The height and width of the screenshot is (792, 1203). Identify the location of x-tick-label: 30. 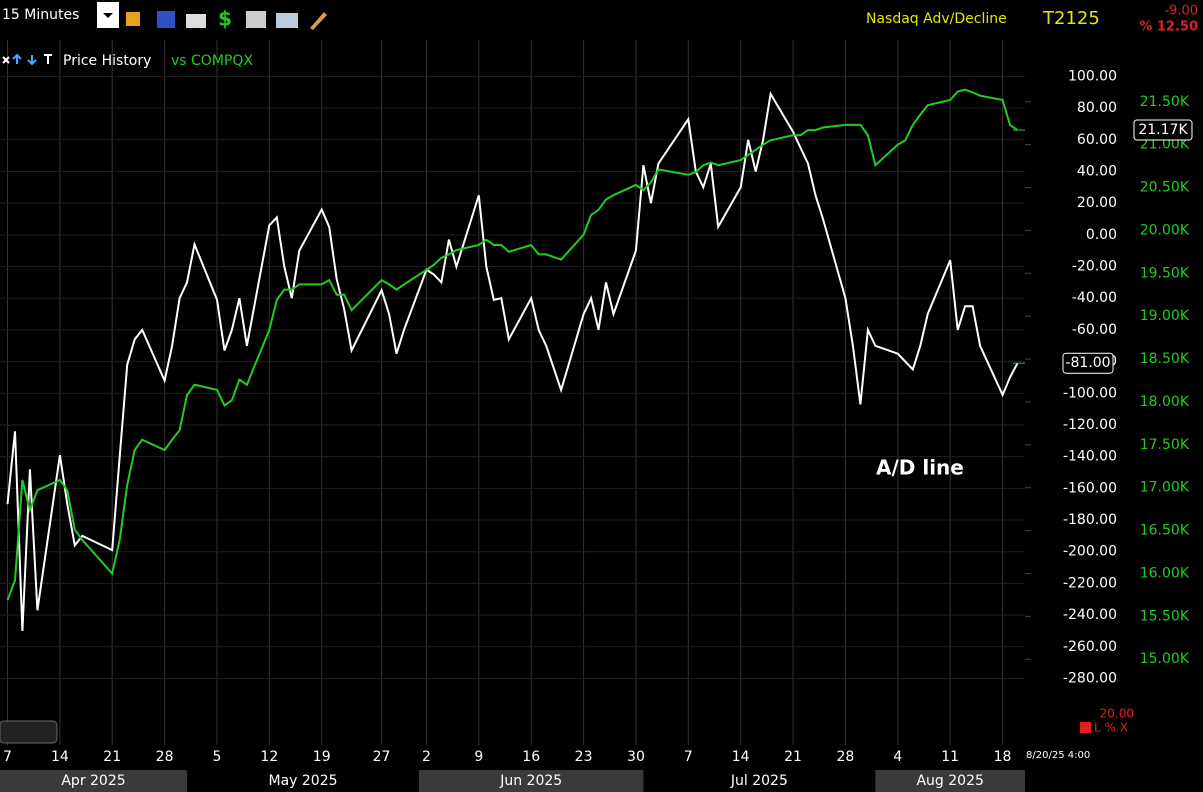
(636, 757).